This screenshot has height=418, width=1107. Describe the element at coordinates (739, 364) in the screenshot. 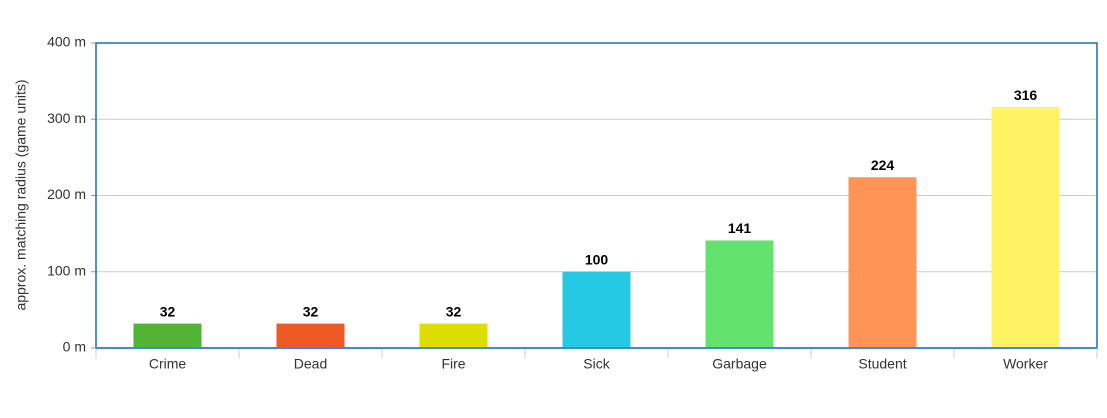

I see `x-tick-label: Garbage` at that location.